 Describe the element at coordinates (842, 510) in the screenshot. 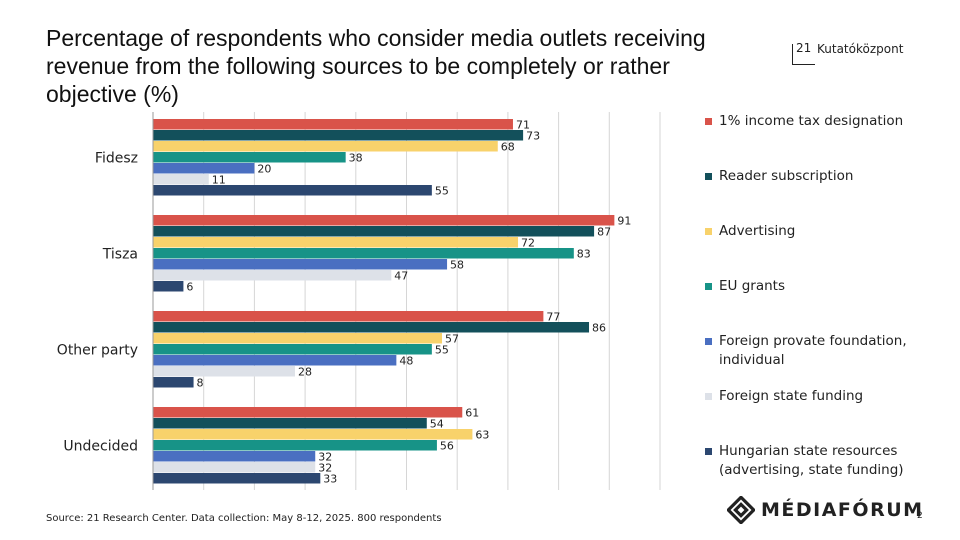

I see `mediaforum-logo-text: MÉDIAFÓRUM` at that location.